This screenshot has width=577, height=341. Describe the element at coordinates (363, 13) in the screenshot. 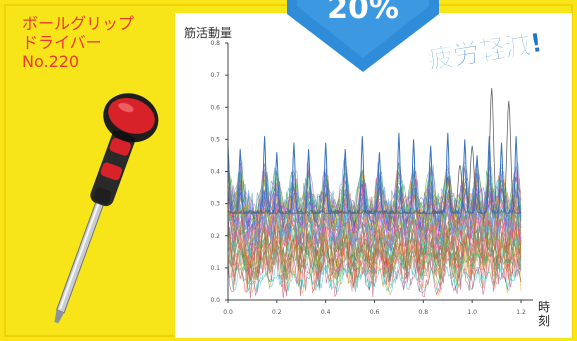

I see `badge-percent: 20%` at that location.